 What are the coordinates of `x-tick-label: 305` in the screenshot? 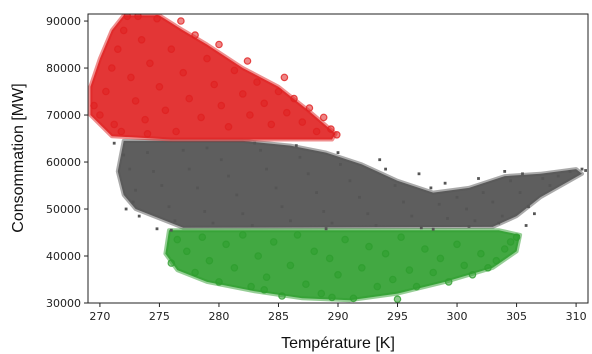 It's located at (516, 316).